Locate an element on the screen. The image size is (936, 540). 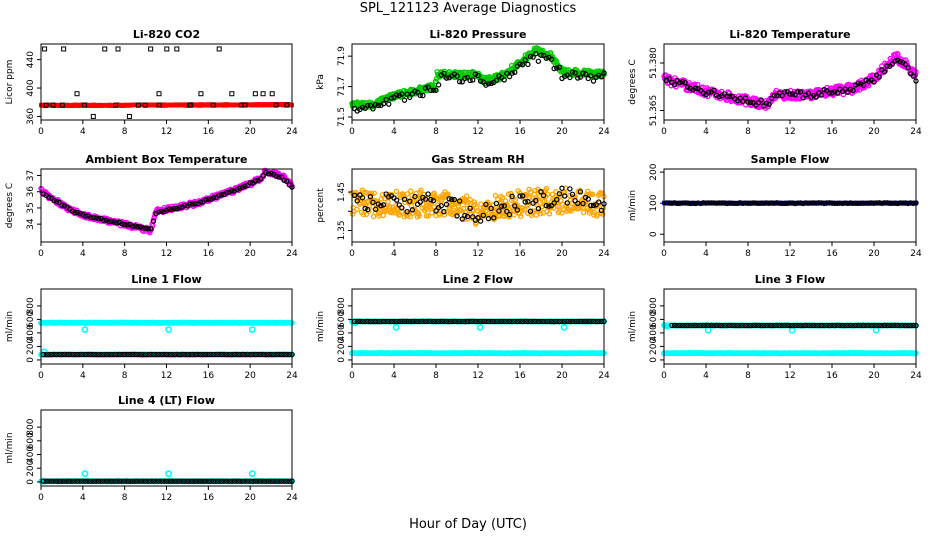
x-tick-label: 12 is located at coordinates (789, 254).